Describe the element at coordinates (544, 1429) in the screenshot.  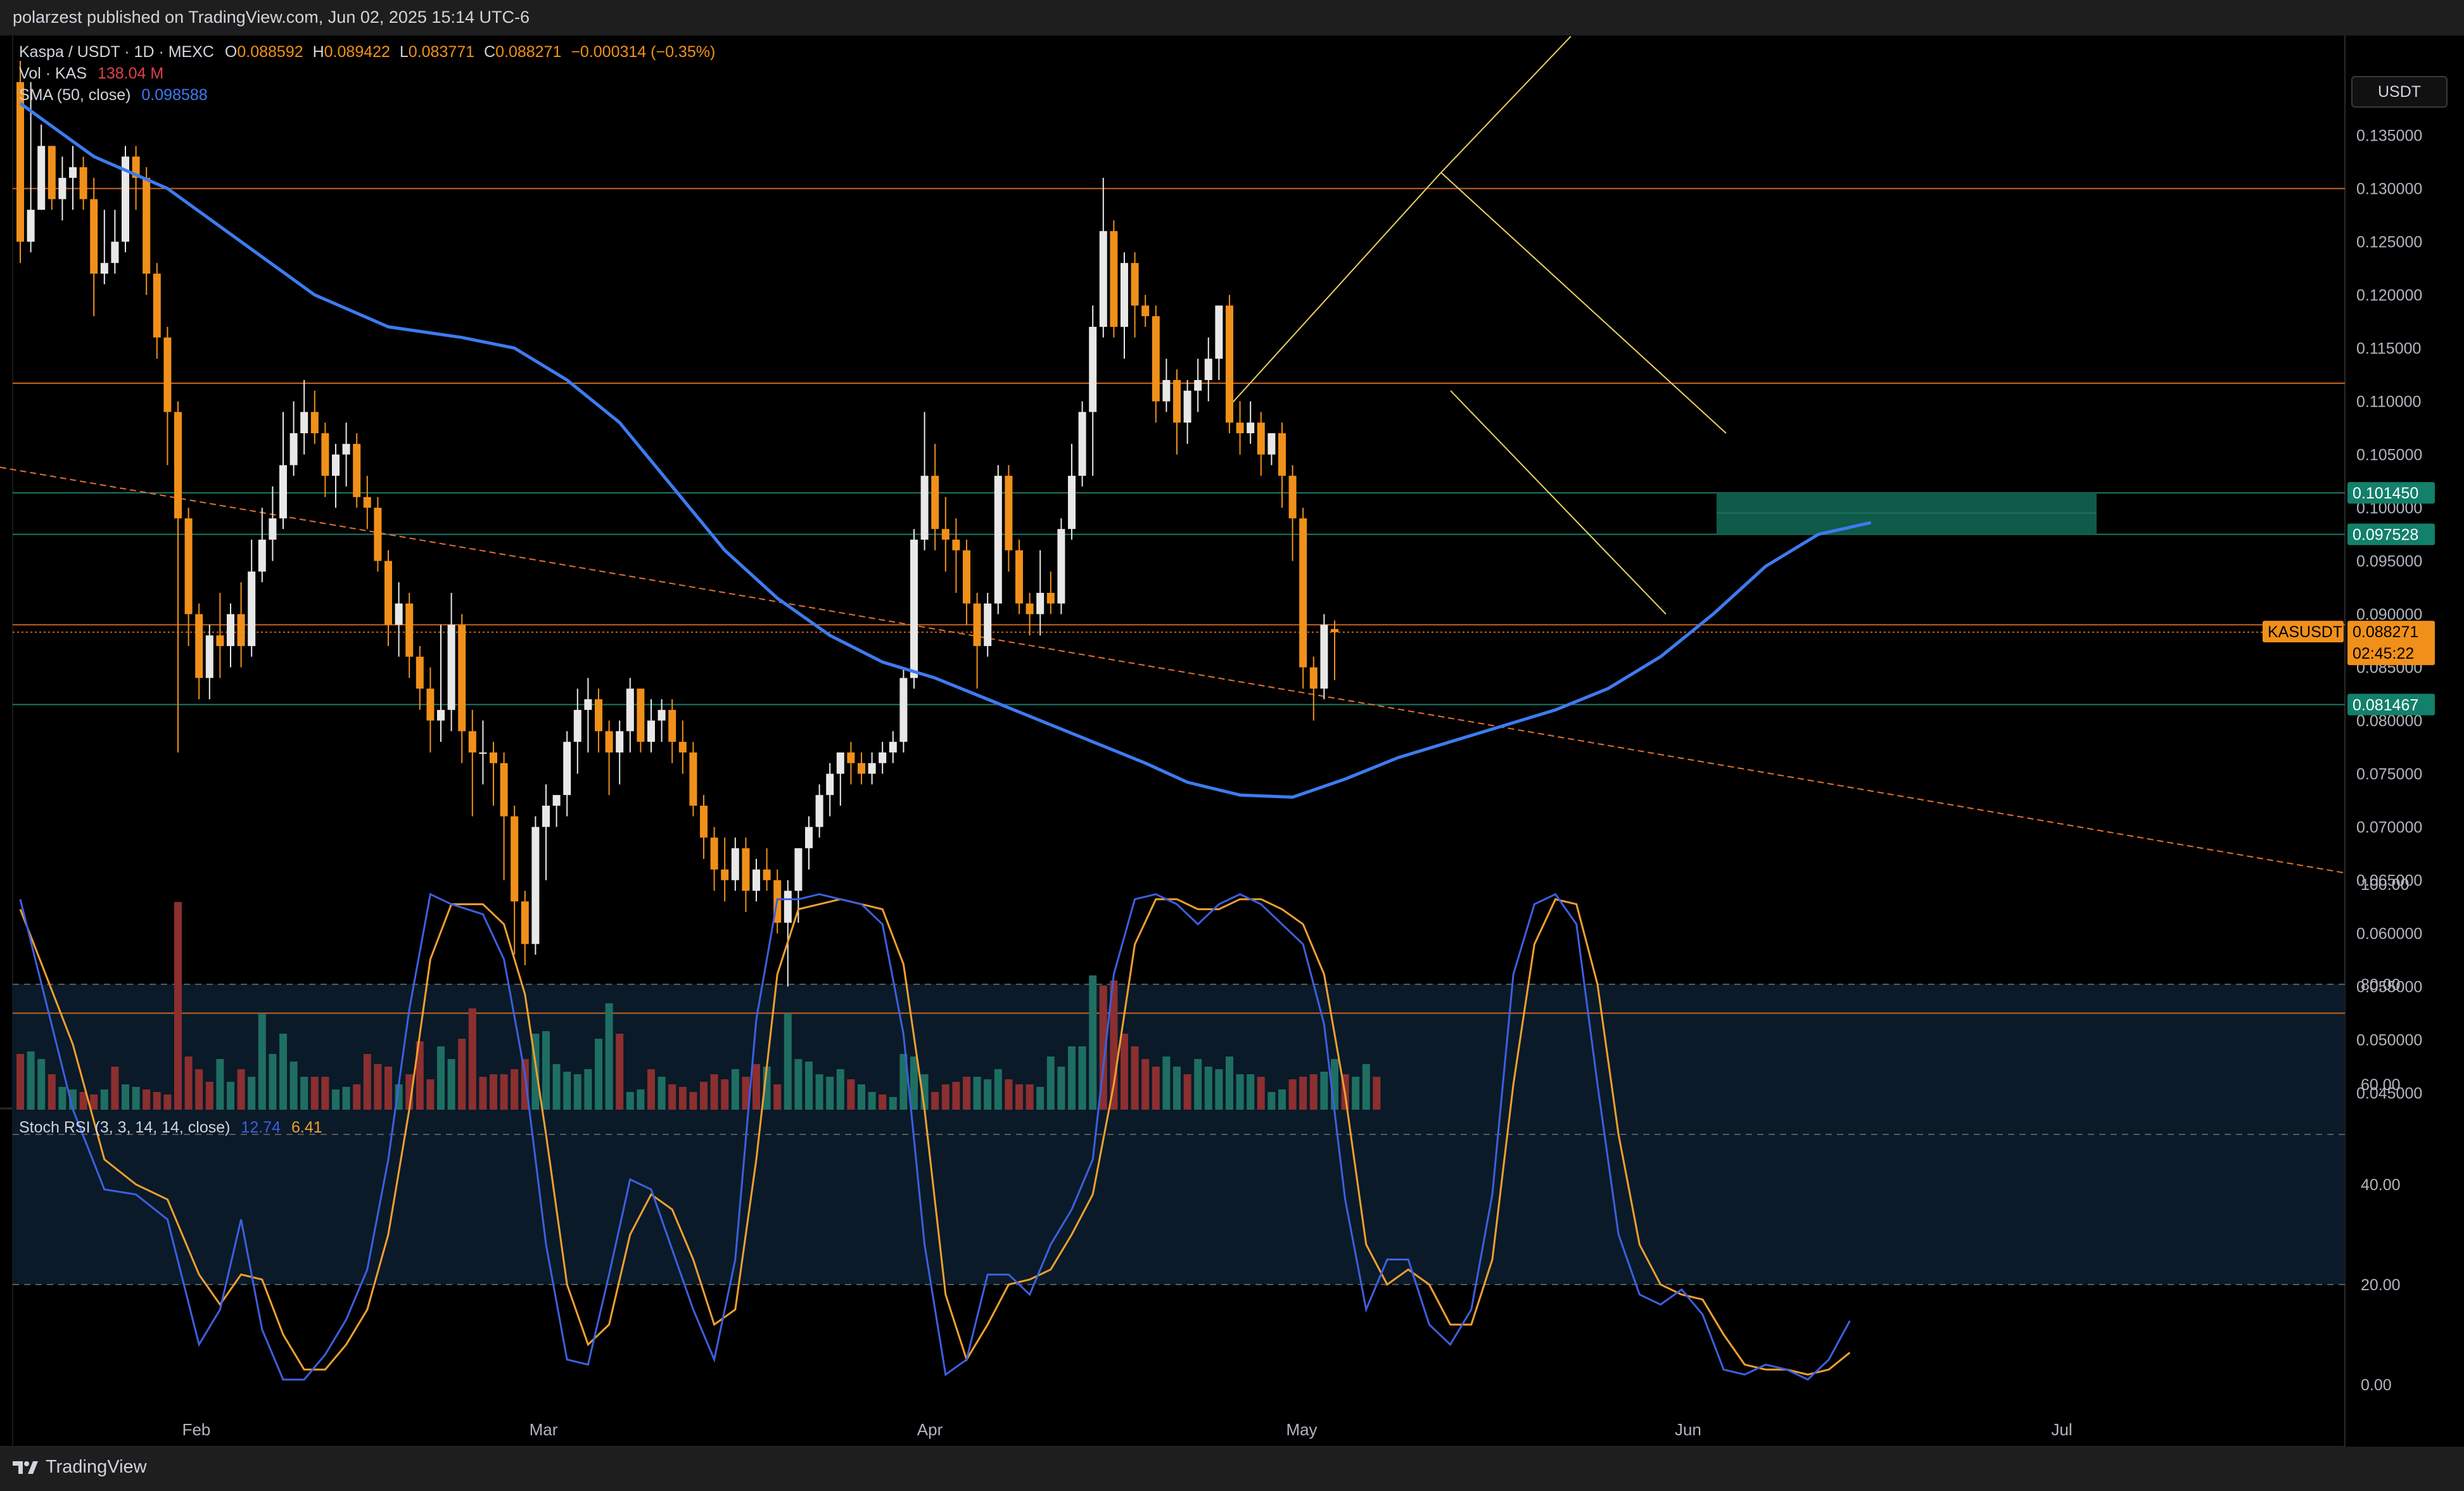
I see `x-tick-label: Mar` at that location.